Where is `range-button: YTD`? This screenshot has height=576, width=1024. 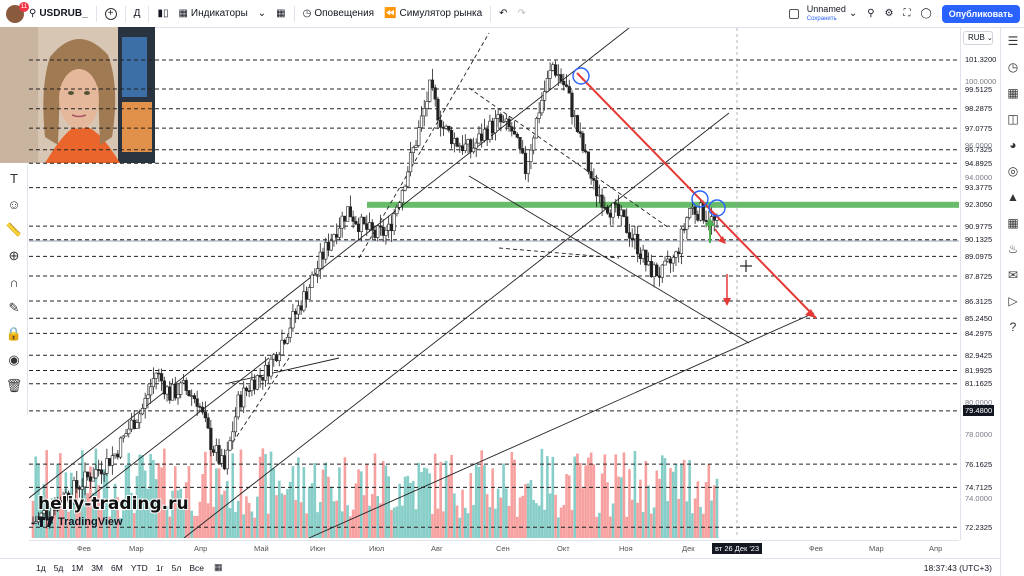
range-button: YTD is located at coordinates (139, 567).